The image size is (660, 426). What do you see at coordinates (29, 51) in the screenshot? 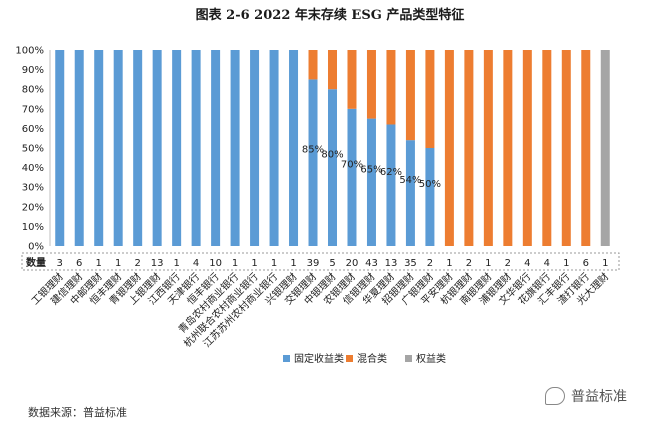
I see `y-tick-label: 100%` at bounding box center [29, 51].